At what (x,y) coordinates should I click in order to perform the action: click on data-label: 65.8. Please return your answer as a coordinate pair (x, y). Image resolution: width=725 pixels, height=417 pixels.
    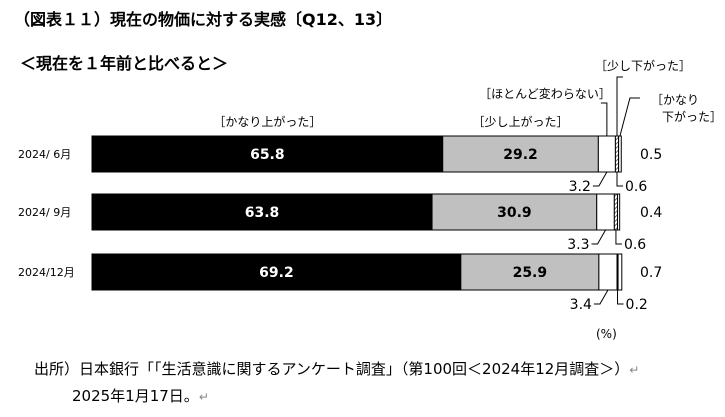
    Looking at the image, I should click on (267, 155).